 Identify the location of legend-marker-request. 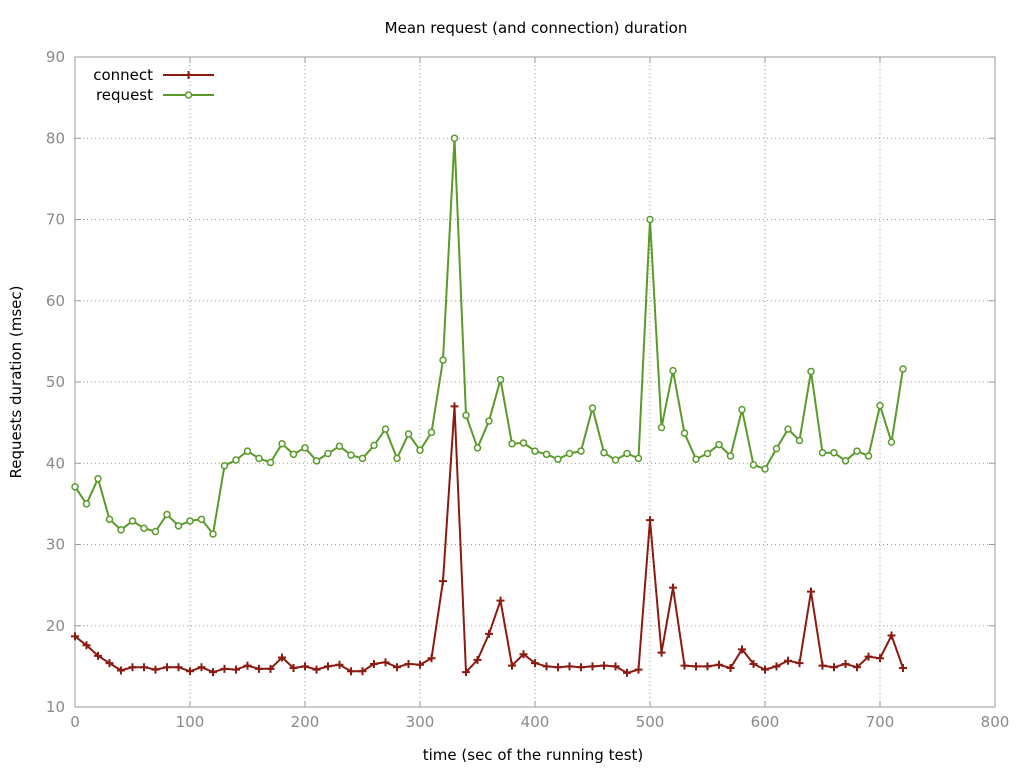
(188, 95).